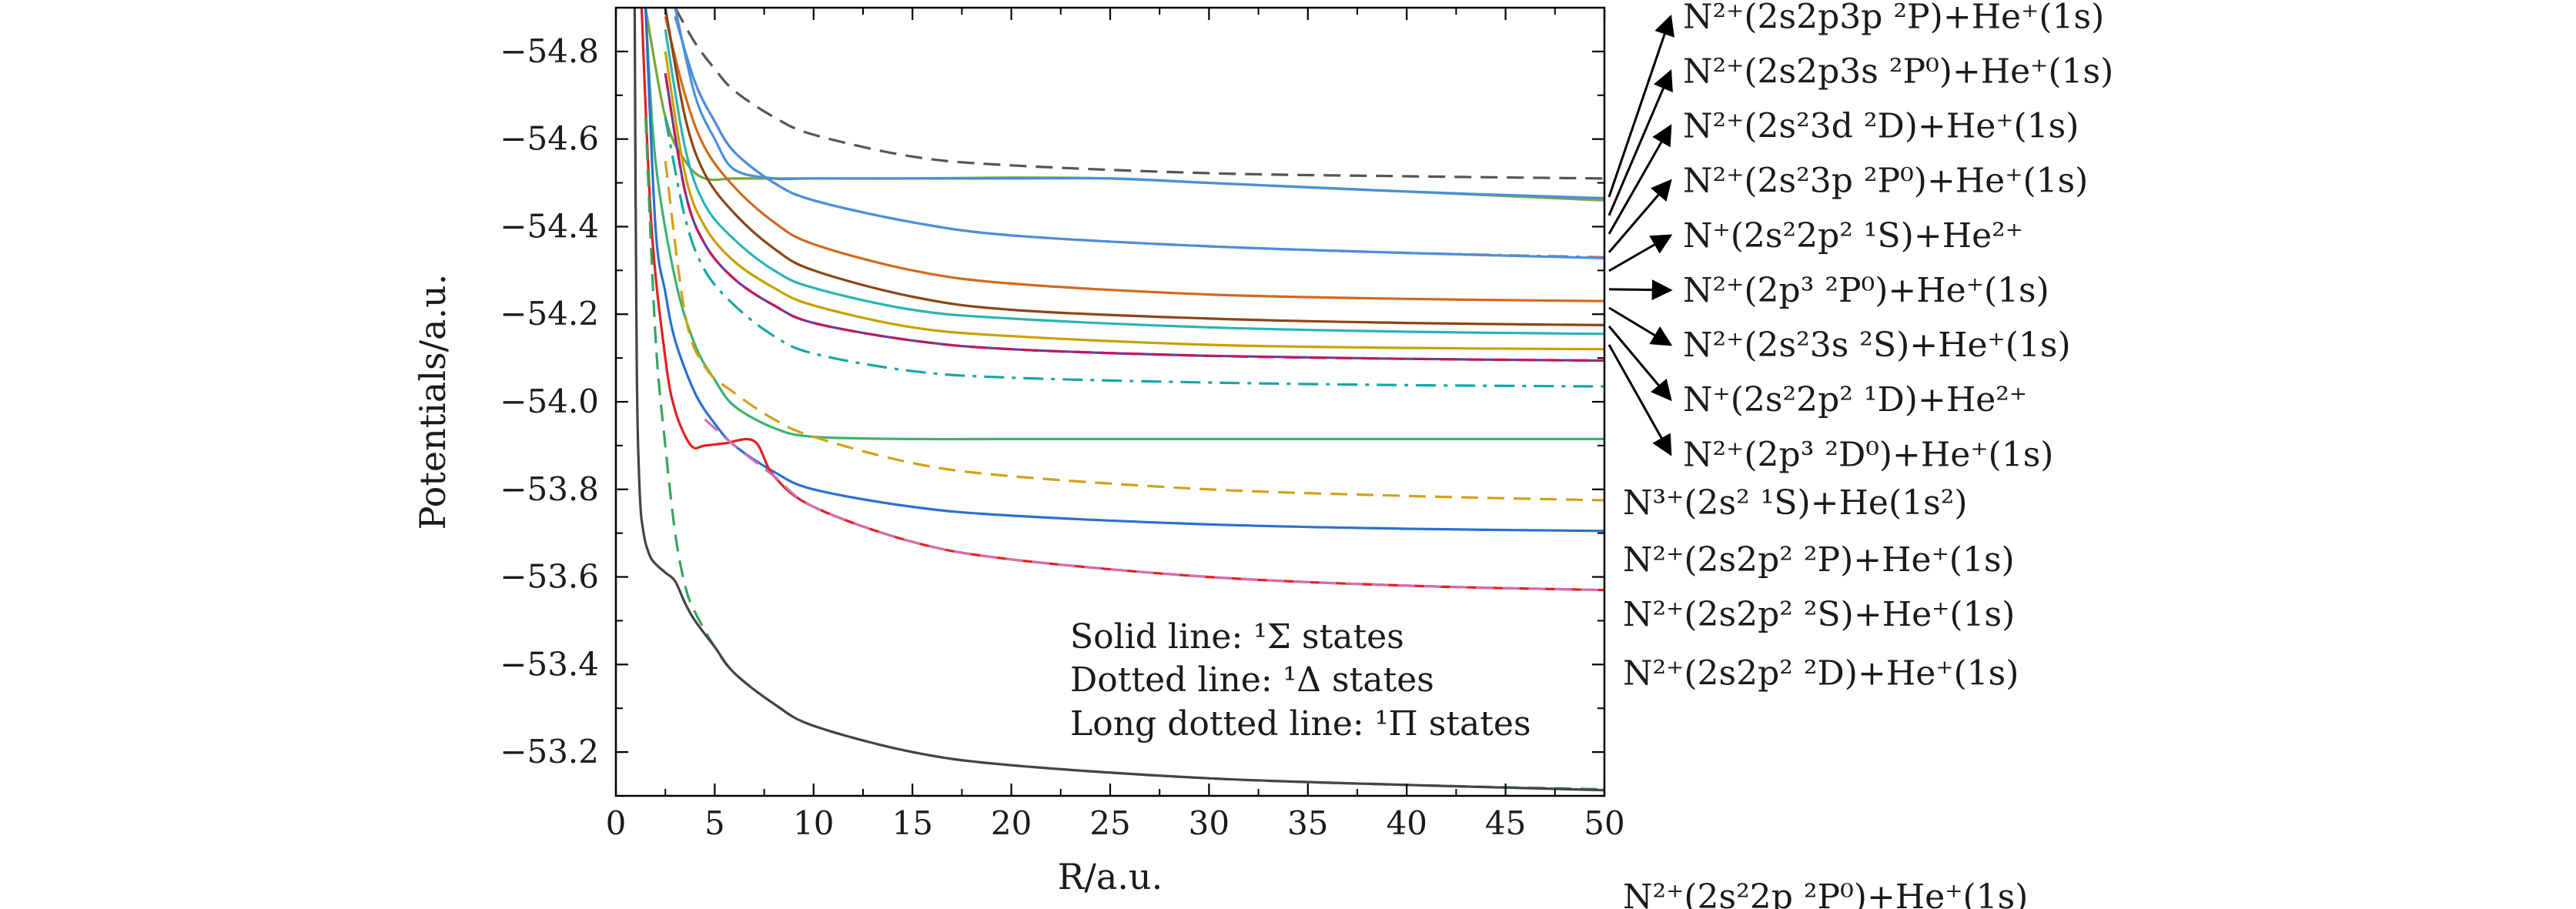  Describe the element at coordinates (1868, 454) in the screenshot. I see `state-label: N²⁺(2p³ ²D⁰)+He⁺(1s)` at that location.